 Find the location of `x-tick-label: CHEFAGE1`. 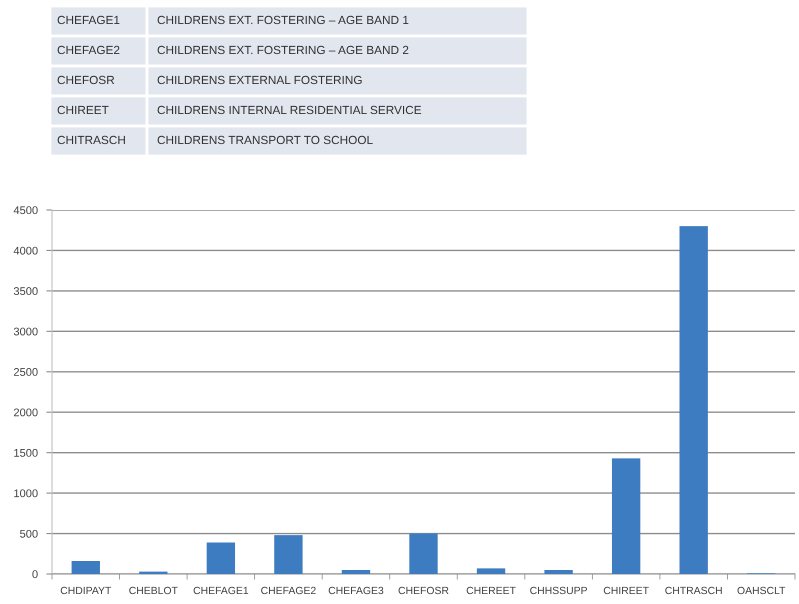

x-tick-label: CHEFAGE1 is located at coordinates (221, 590).